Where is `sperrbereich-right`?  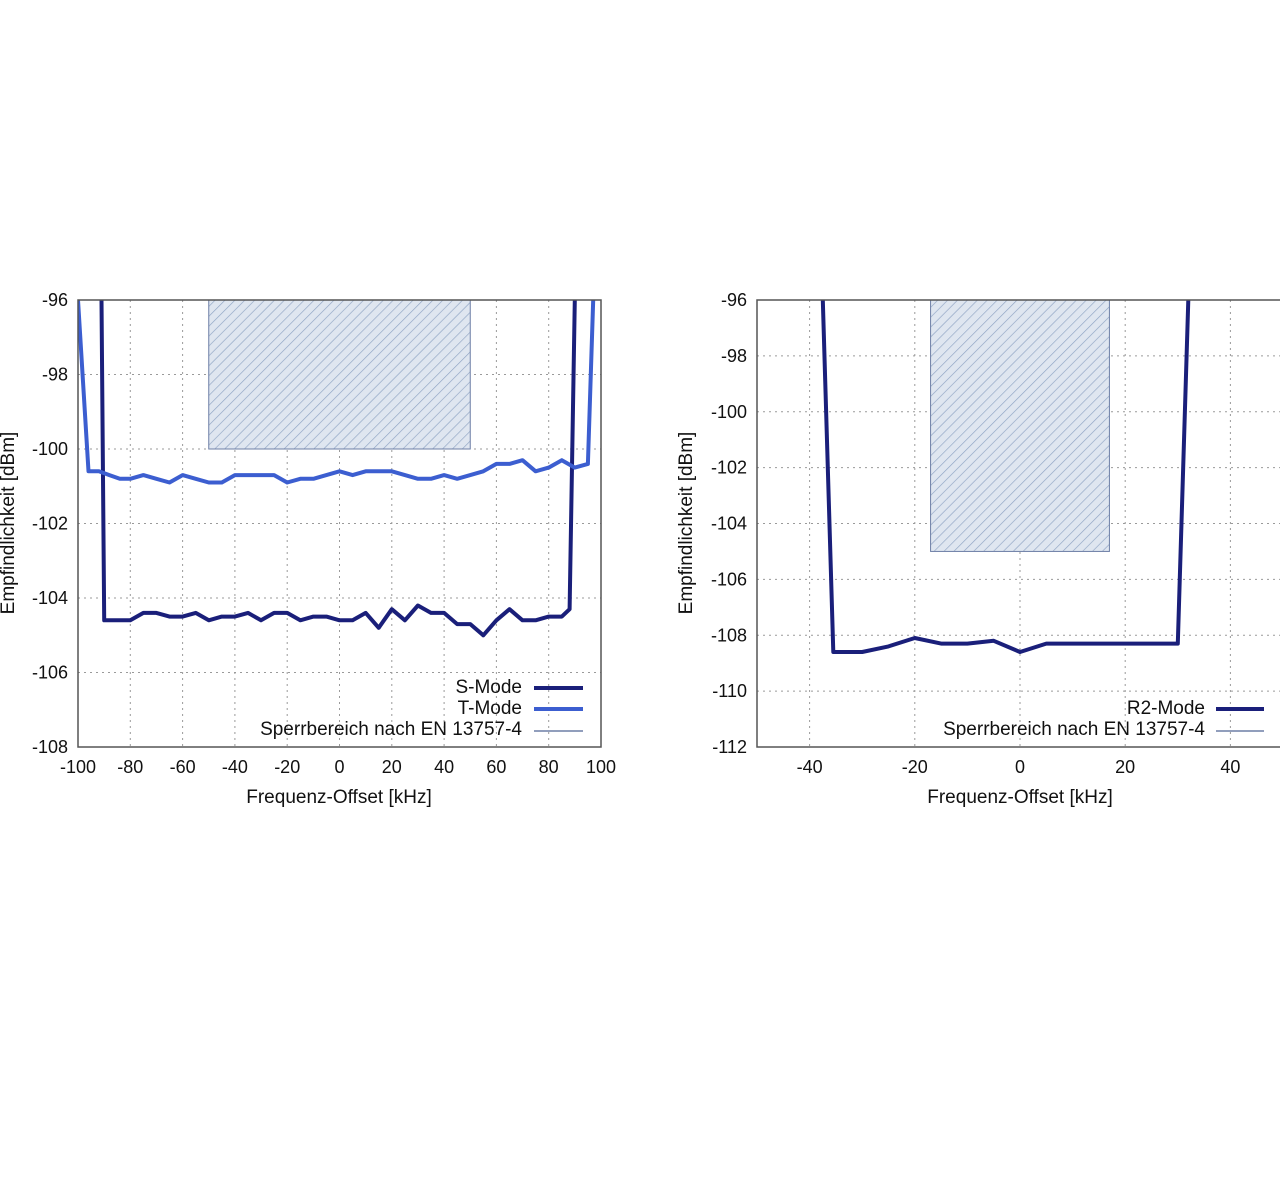 sperrbereich-right is located at coordinates (1020, 425).